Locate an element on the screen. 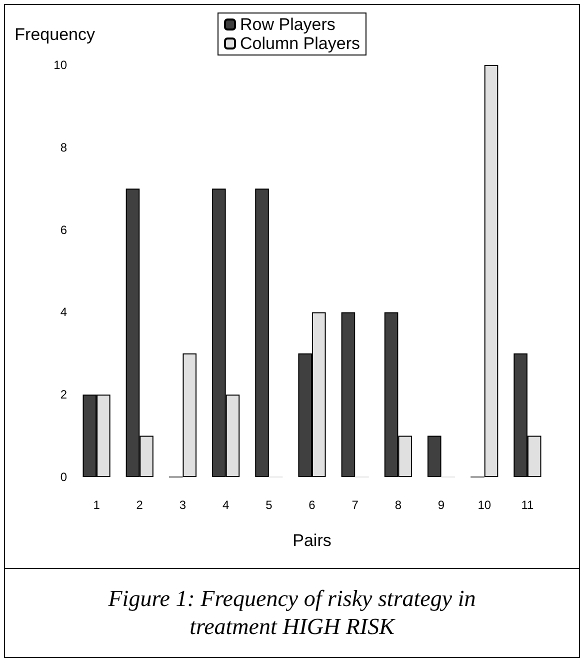  x-tick-label: 3 is located at coordinates (182, 505).